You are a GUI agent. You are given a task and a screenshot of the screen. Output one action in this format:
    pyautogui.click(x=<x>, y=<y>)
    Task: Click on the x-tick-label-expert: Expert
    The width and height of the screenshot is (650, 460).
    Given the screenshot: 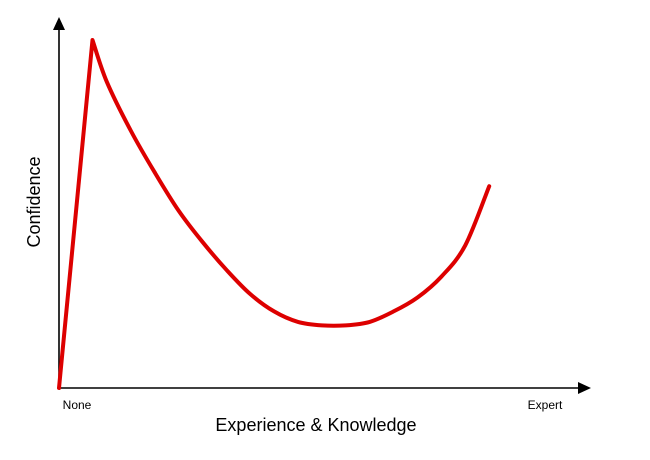 What is the action you would take?
    pyautogui.click(x=545, y=405)
    